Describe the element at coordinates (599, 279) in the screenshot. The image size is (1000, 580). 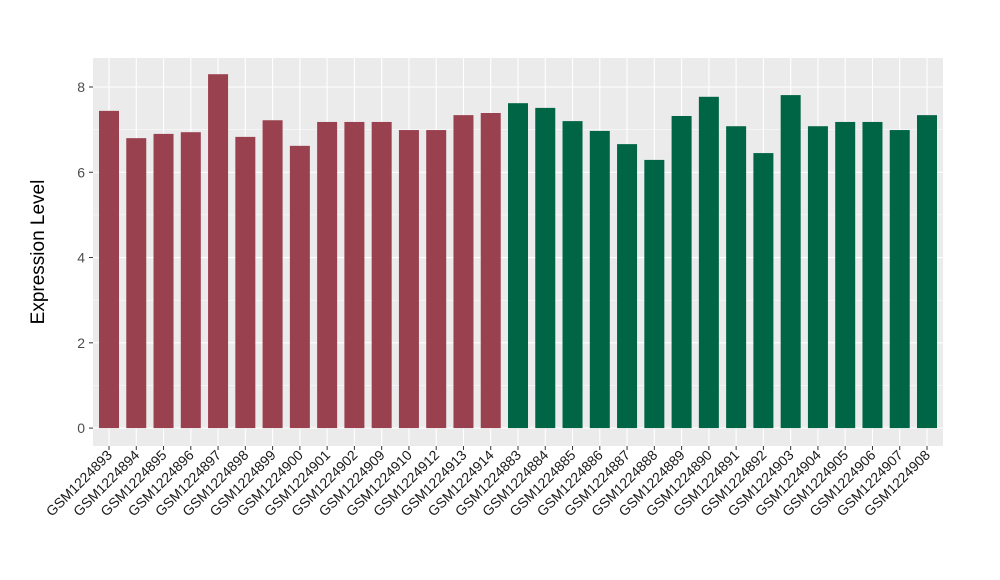
I see `bar-GSM1224886` at that location.